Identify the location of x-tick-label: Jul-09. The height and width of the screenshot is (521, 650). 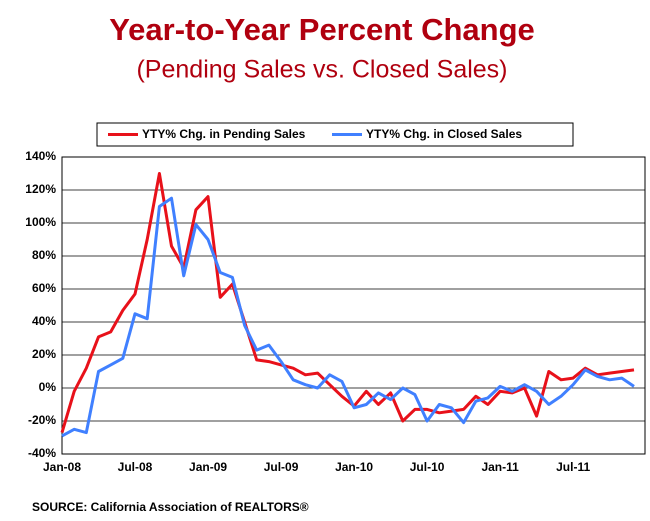
(281, 467).